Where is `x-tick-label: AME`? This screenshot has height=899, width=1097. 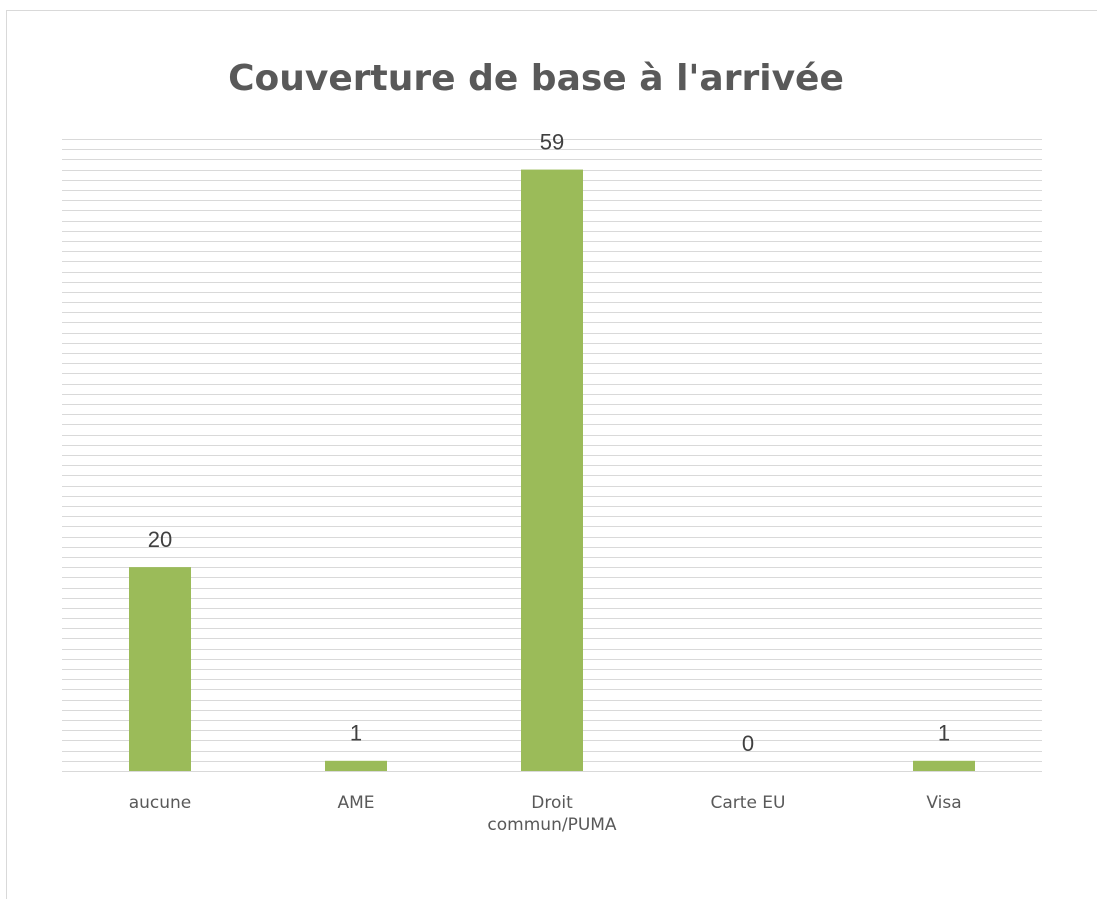 x-tick-label: AME is located at coordinates (356, 803).